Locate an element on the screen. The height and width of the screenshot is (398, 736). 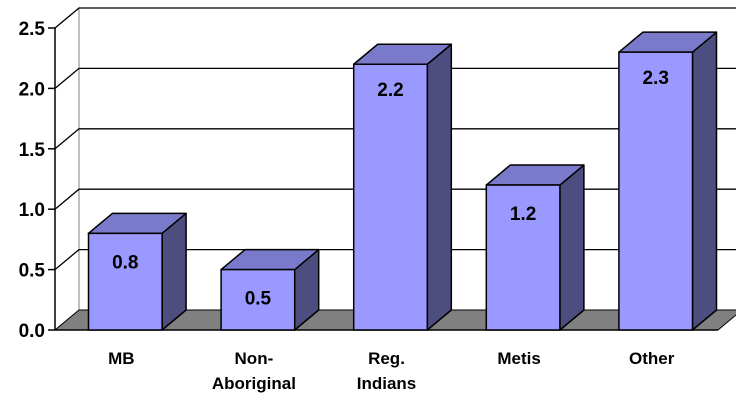
category-label-line-3-0: Metis is located at coordinates (518, 358).